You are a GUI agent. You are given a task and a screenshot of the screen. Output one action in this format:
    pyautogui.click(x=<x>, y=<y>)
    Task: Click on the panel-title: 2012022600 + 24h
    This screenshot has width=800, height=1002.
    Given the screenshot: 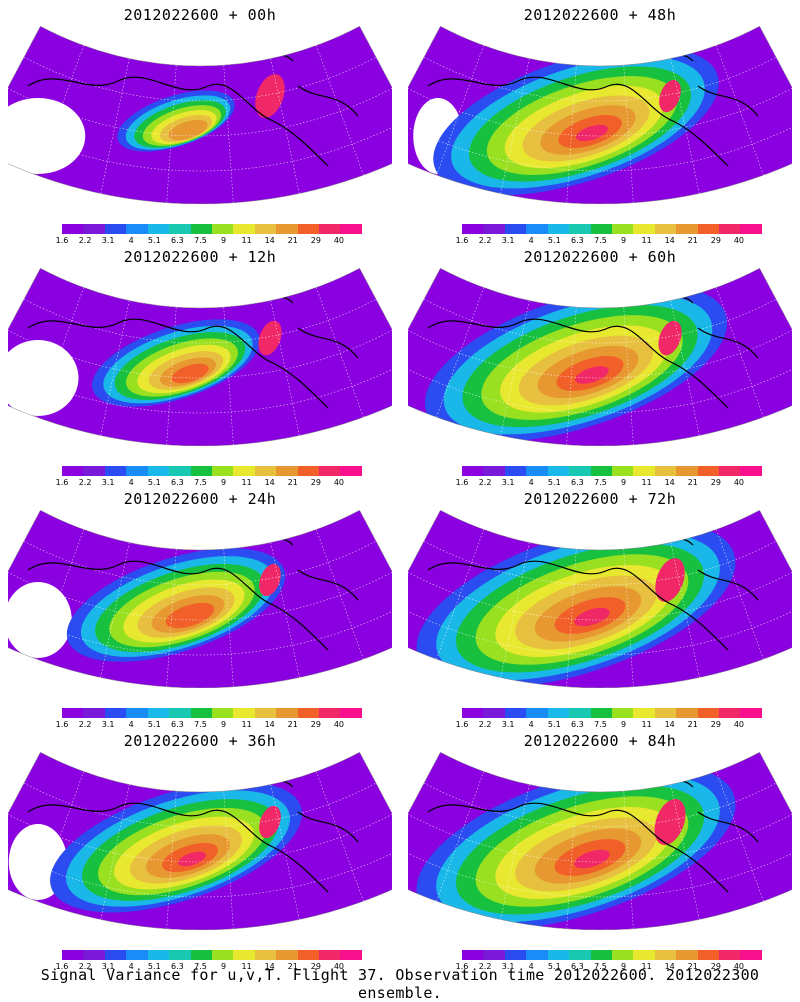 What is the action you would take?
    pyautogui.click(x=200, y=499)
    